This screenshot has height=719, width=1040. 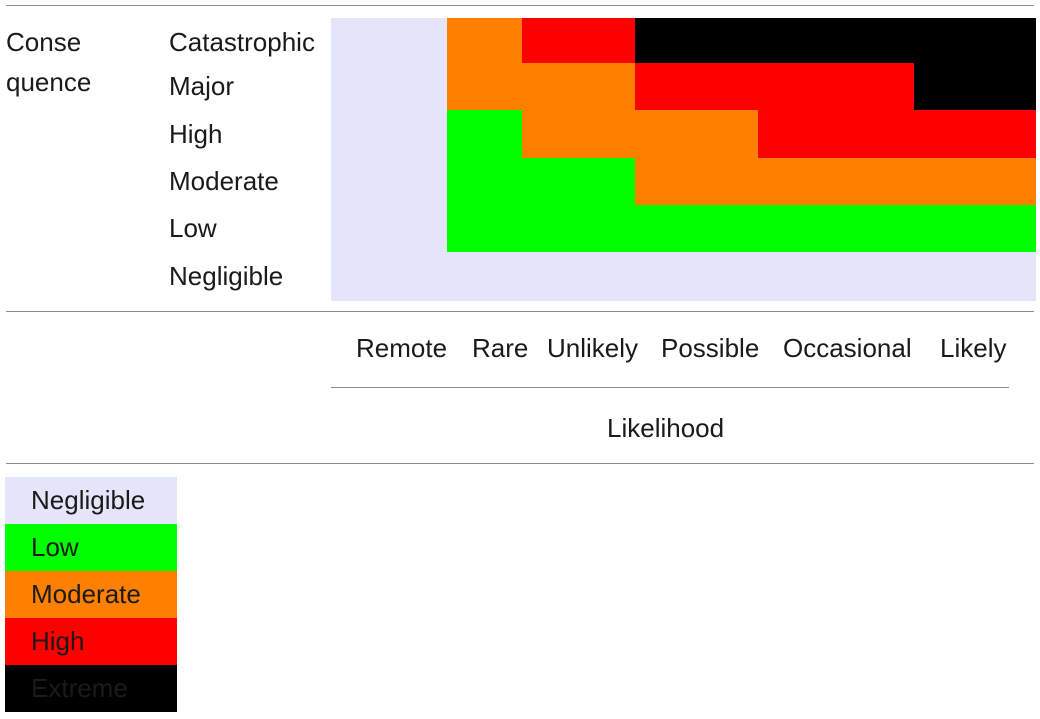 I want to click on legend-item-extreme: Extreme, so click(x=91, y=688).